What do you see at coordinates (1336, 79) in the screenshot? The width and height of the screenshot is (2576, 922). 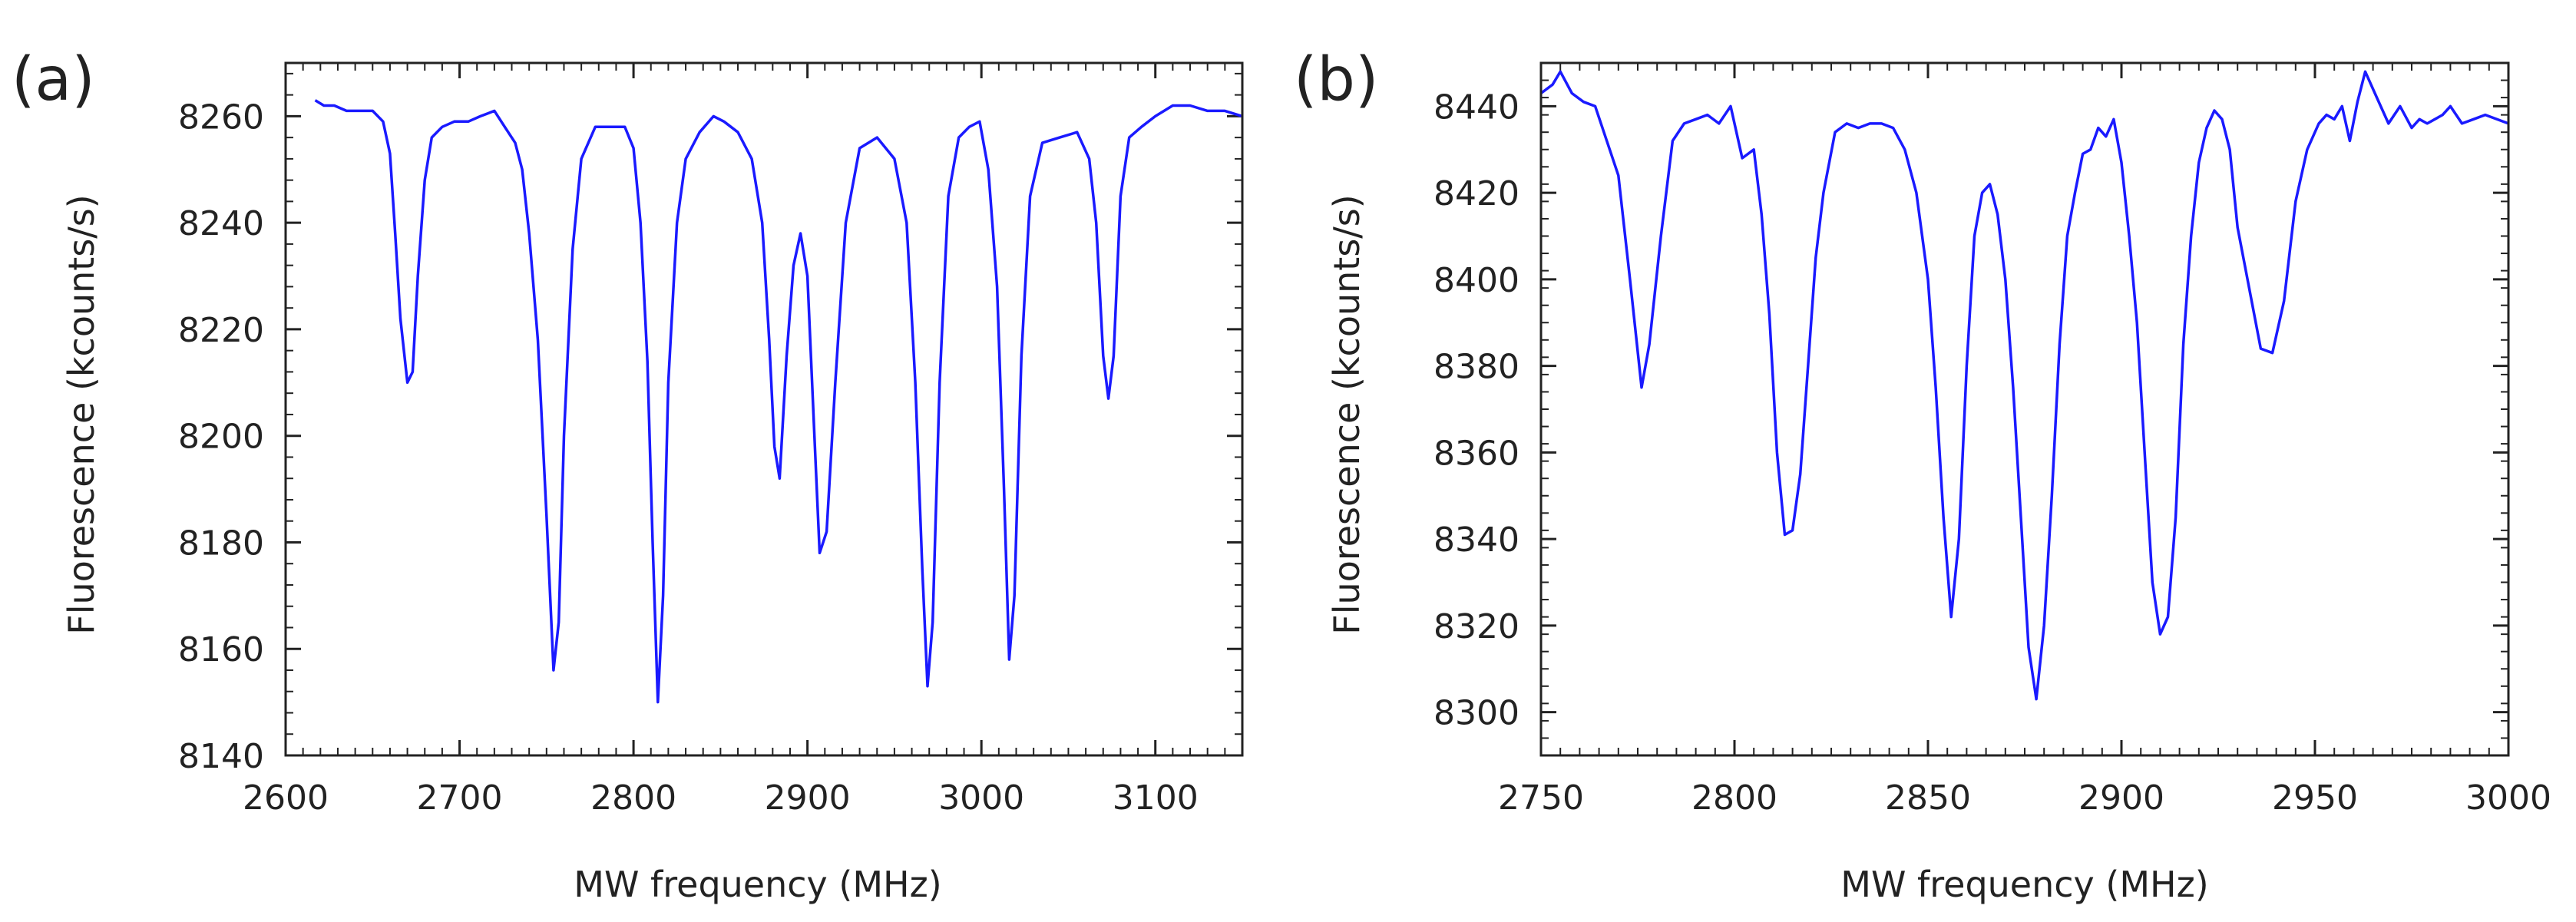 I see `panel-label-b: (b)` at bounding box center [1336, 79].